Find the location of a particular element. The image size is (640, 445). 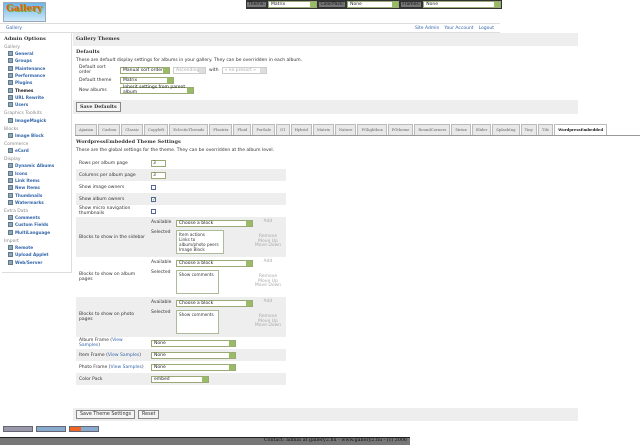

sidebar-item-custom-fields: Custom Fields is located at coordinates (36, 224).